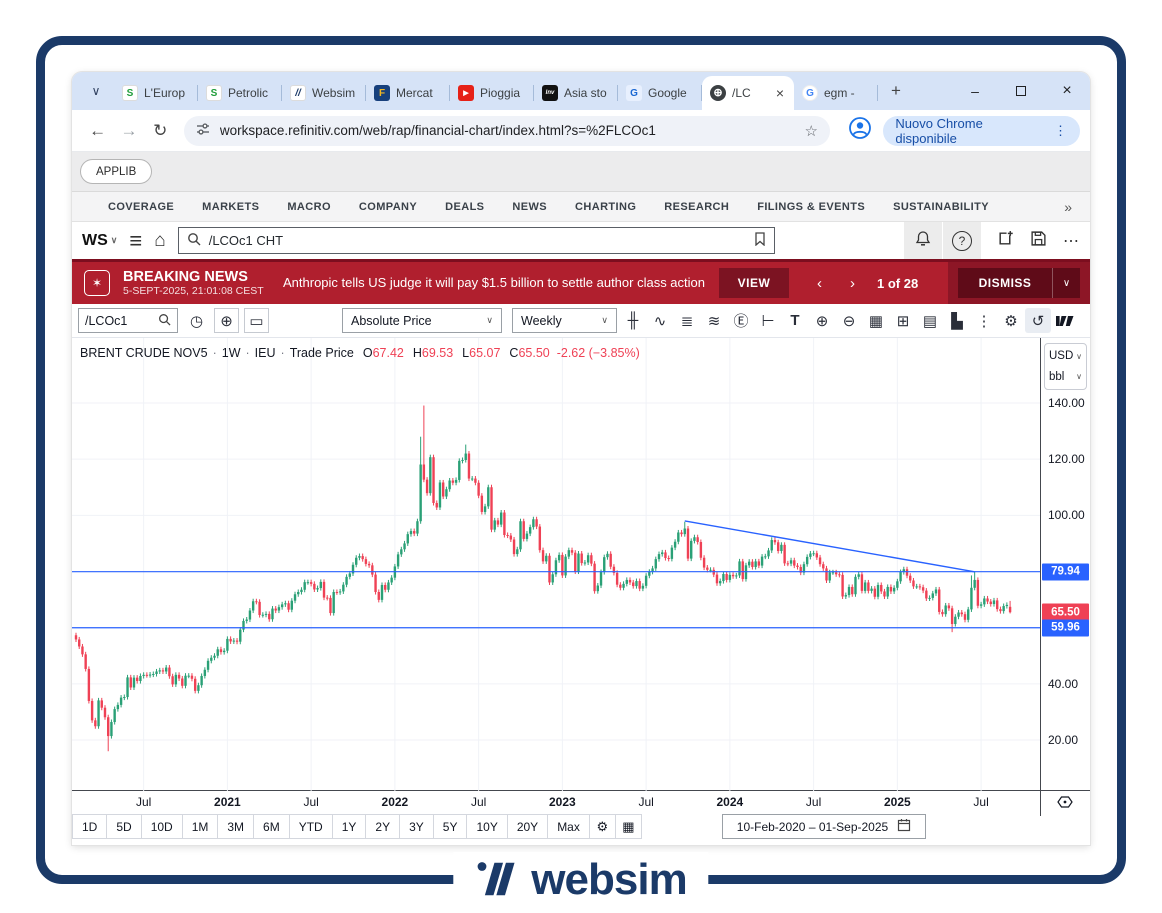 The width and height of the screenshot is (1162, 913). What do you see at coordinates (349, 826) in the screenshot?
I see `range-button-1y: 1Y` at bounding box center [349, 826].